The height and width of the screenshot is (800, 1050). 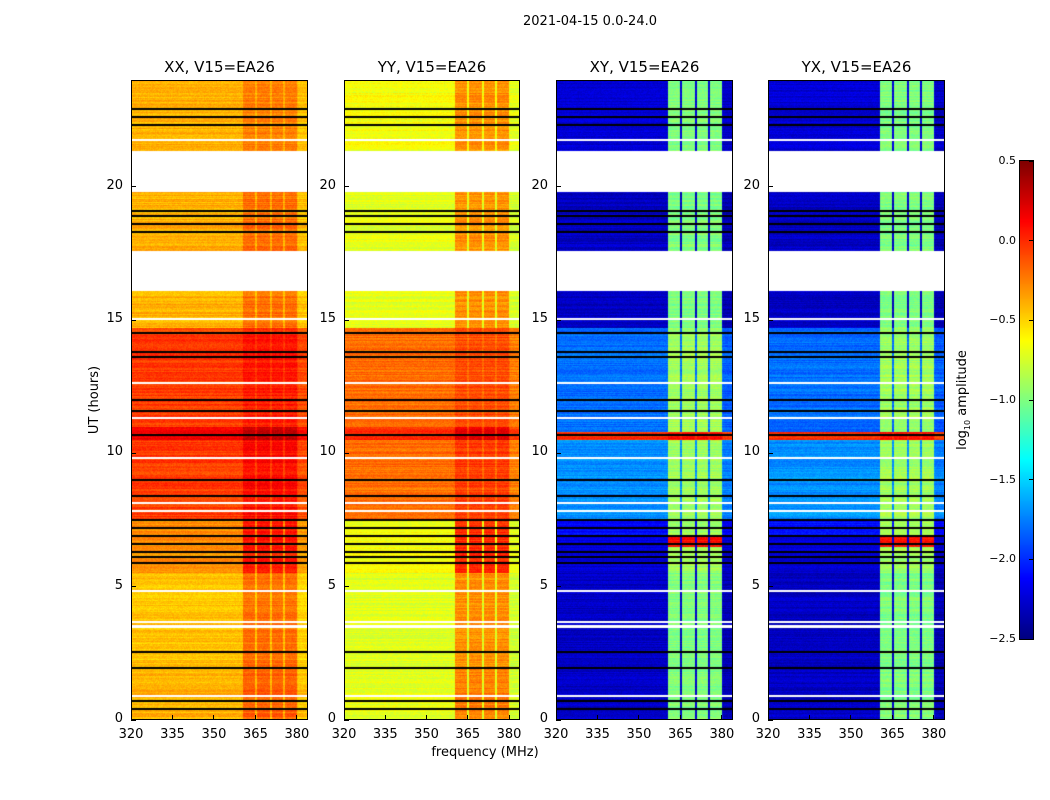 What do you see at coordinates (962, 440) in the screenshot?
I see `colorbar-label-main: log` at bounding box center [962, 440].